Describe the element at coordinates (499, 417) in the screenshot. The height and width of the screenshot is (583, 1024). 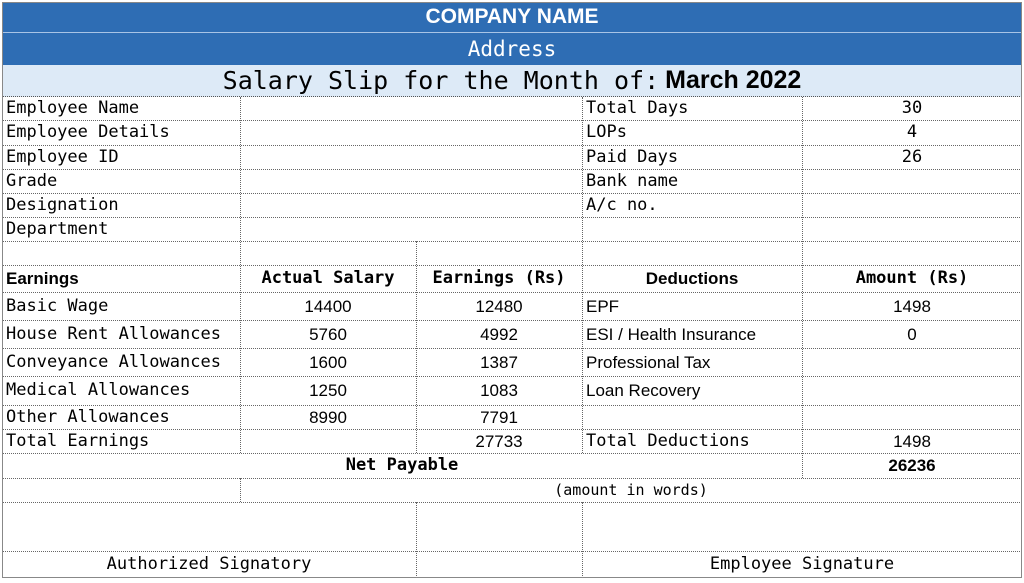
I see `earned-value: 7791` at that location.